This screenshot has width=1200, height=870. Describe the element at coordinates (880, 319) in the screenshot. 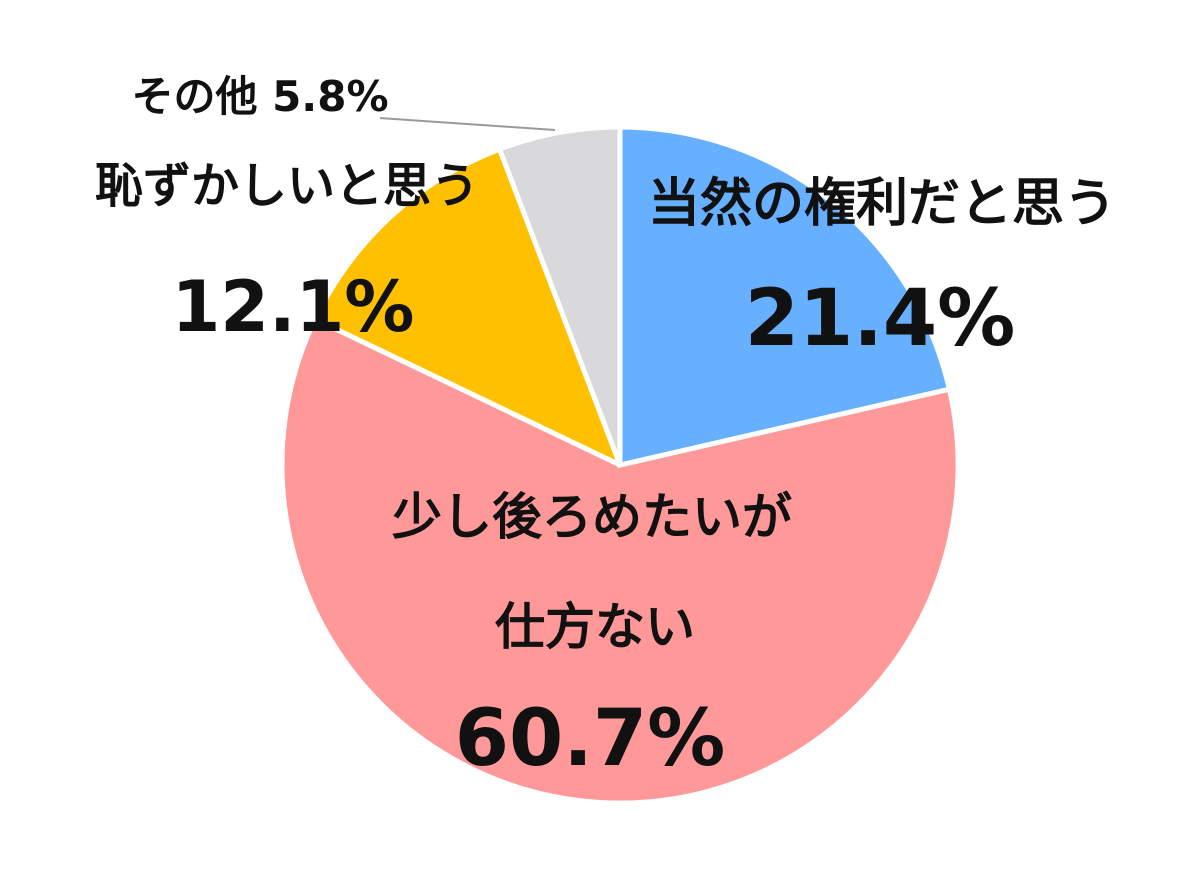

I see `value-natural-right: 21.4%` at that location.